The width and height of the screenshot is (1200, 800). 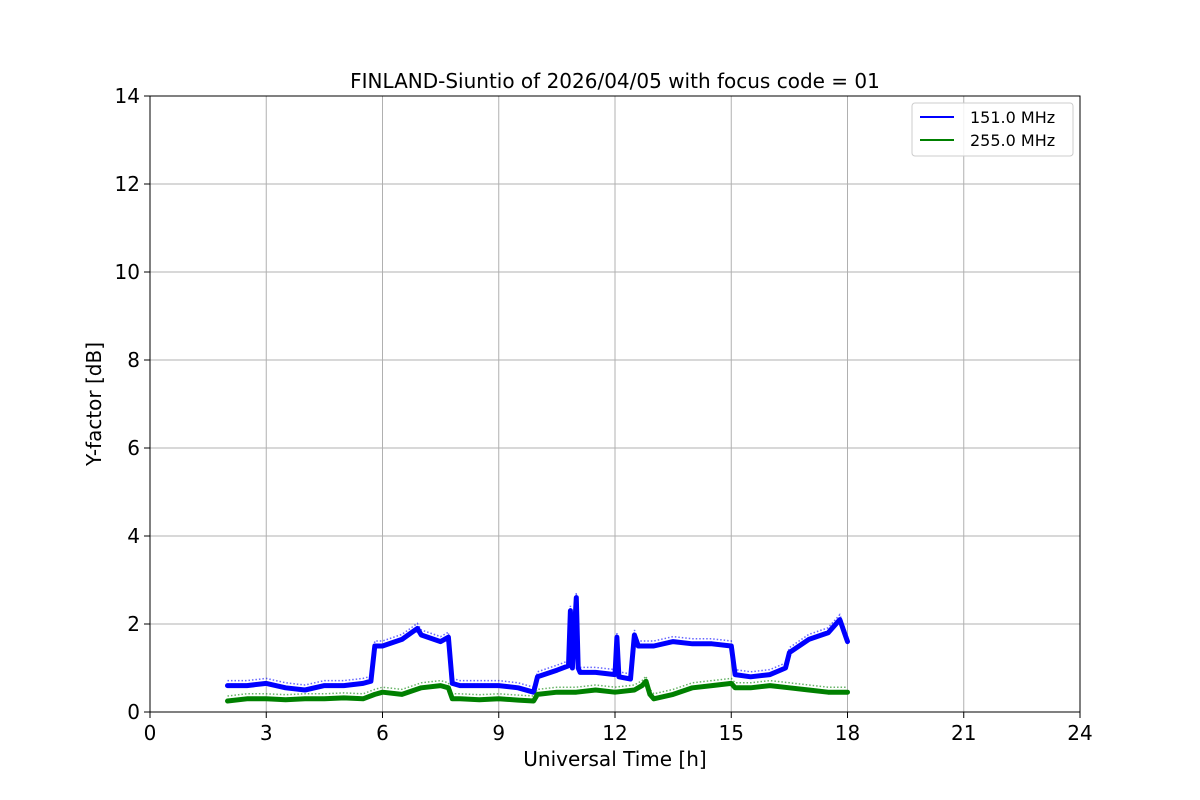 What do you see at coordinates (94, 404) in the screenshot?
I see `y-axis-label: Y-factor [dB]` at bounding box center [94, 404].